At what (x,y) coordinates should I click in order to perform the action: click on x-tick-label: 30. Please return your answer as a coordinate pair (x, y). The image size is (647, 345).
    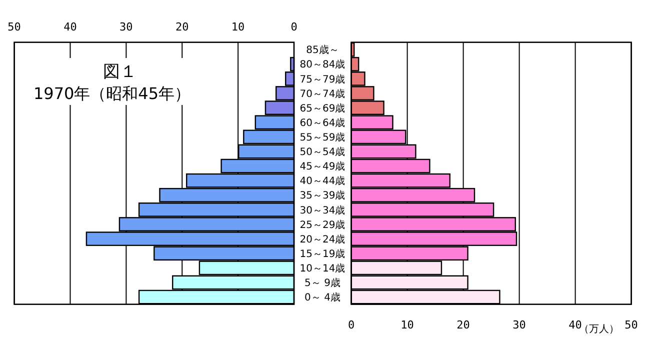
    Looking at the image, I should click on (519, 325).